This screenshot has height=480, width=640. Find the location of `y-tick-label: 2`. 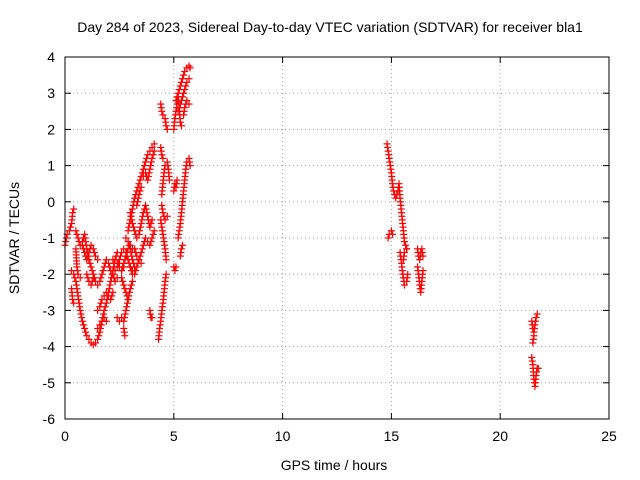

y-tick-label: 2 is located at coordinates (51, 129).